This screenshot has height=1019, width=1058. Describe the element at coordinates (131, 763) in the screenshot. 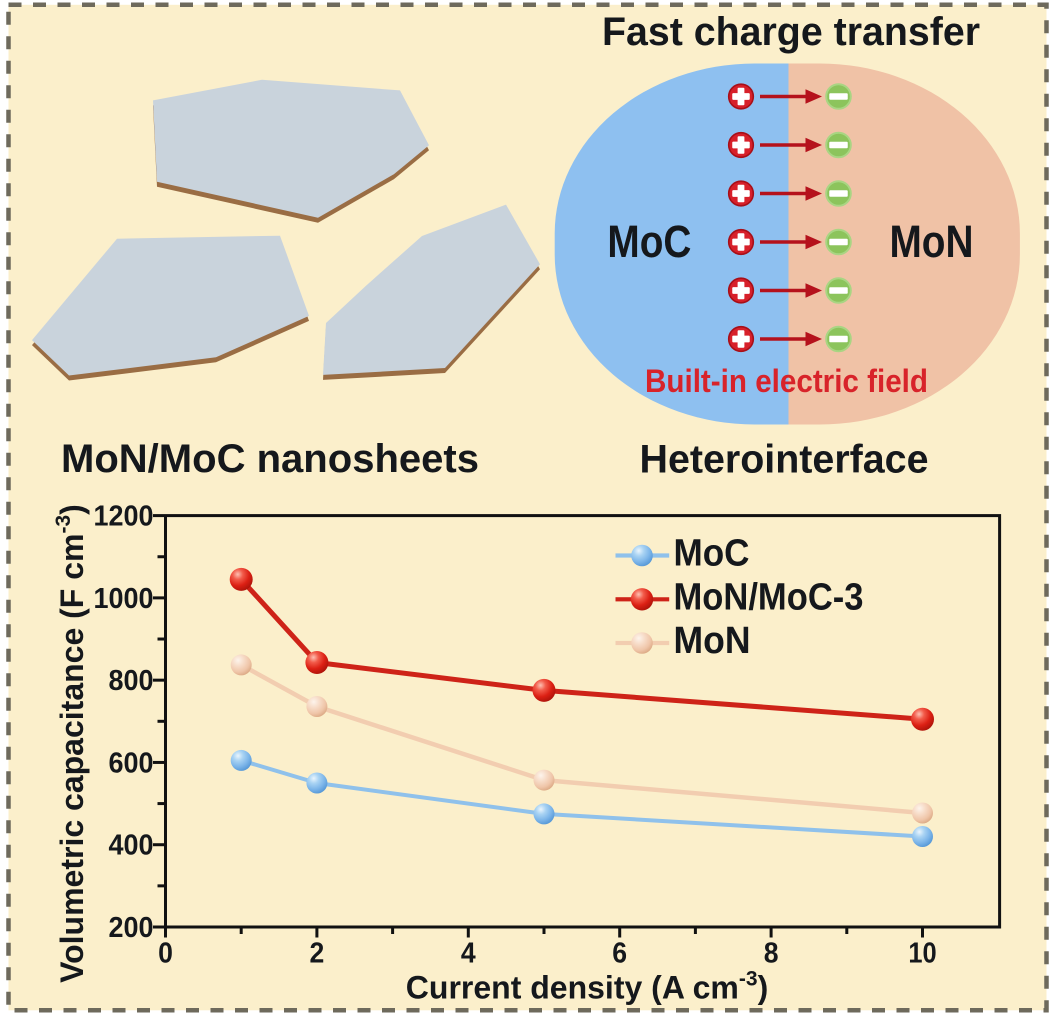

I see `svg-text: 600` at that location.